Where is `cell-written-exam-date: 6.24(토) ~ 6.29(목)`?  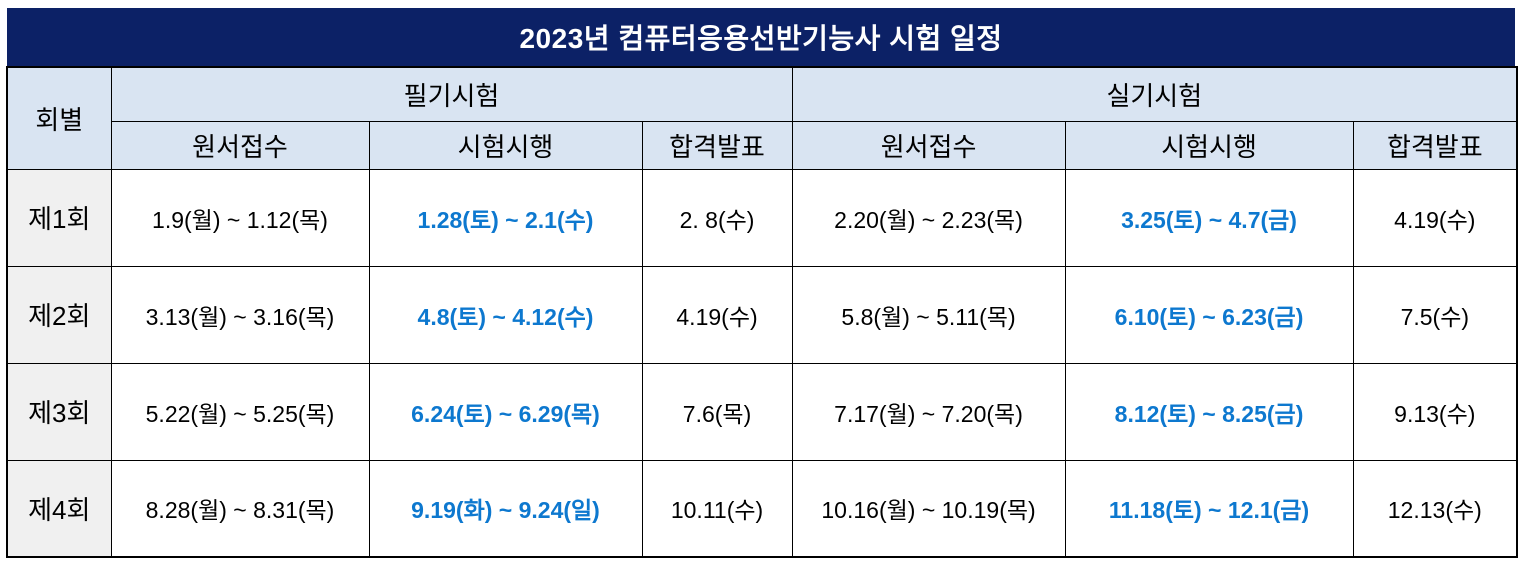 cell-written-exam-date: 6.24(토) ~ 6.29(목) is located at coordinates (505, 411).